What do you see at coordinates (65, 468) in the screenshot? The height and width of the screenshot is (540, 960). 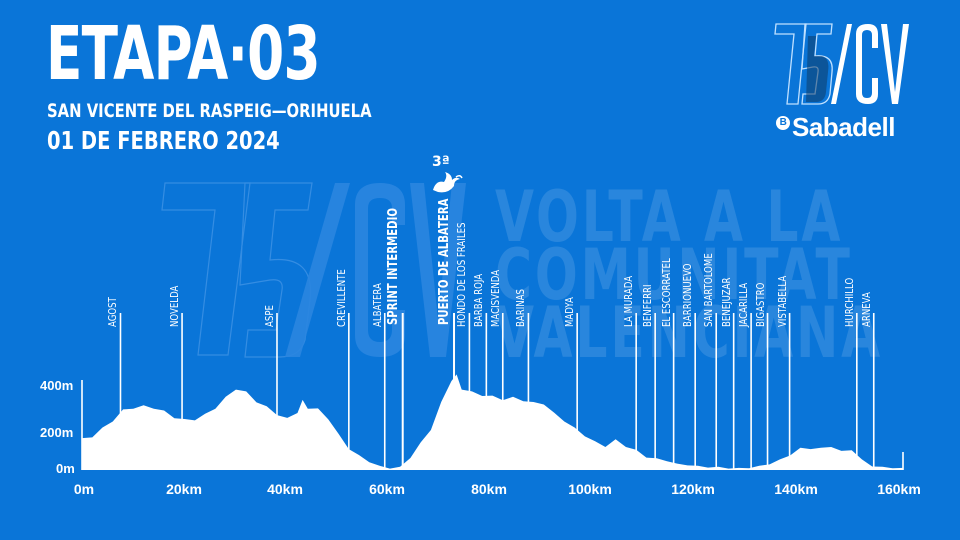 I see `y-tick-0: 0m` at bounding box center [65, 468].